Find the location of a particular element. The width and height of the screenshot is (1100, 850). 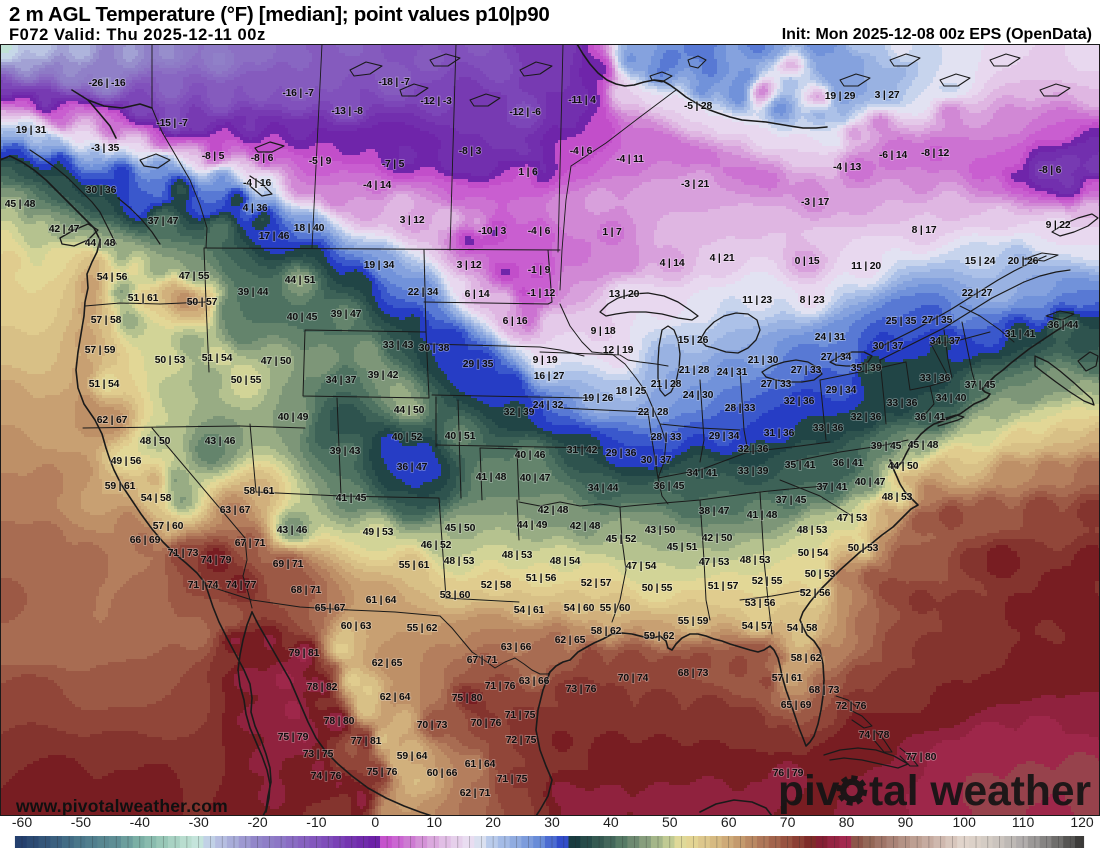

svg-text: 68 | 73 is located at coordinates (693, 673).